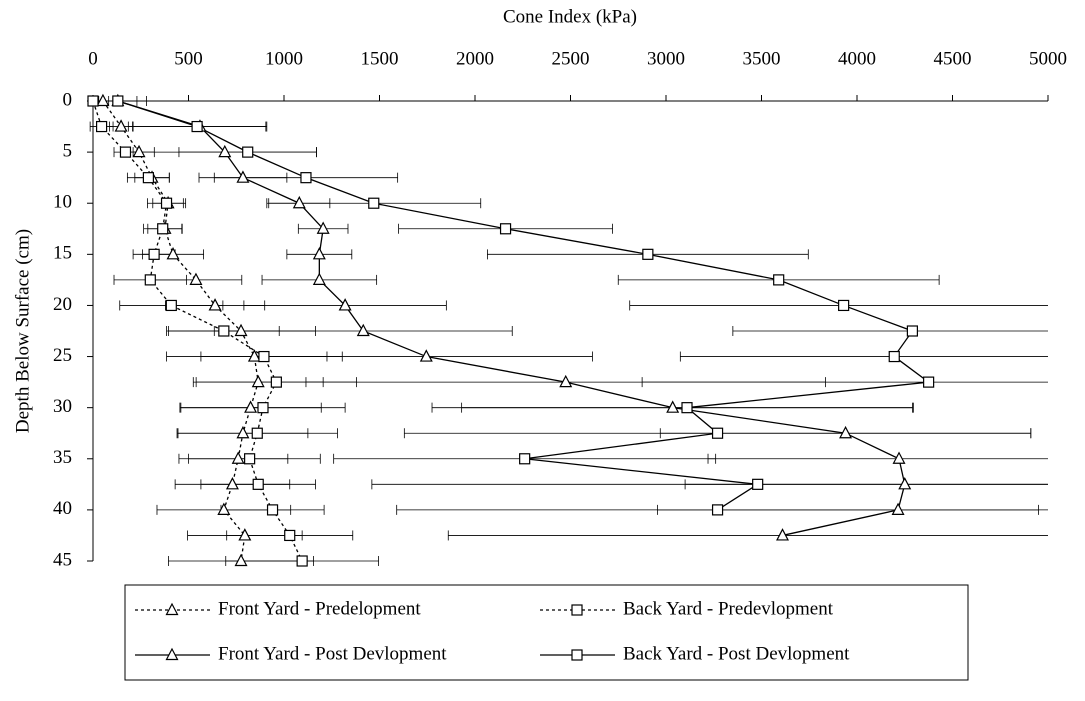 This screenshot has width=1085, height=701. What do you see at coordinates (728, 608) in the screenshot?
I see `legend-label: Back Yard - Predevlopment` at bounding box center [728, 608].